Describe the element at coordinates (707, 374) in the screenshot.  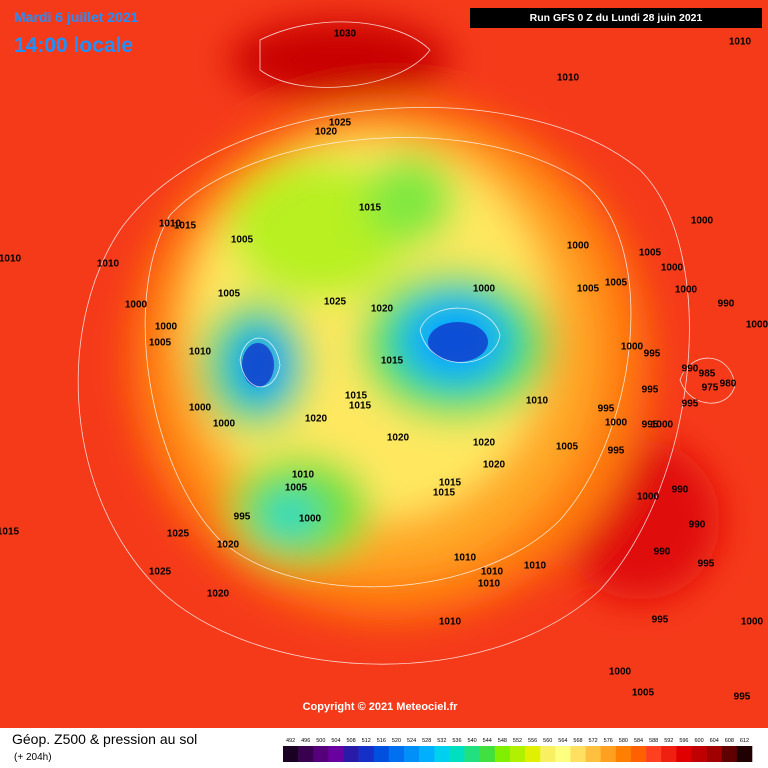
I see `isobar-label: 985` at that location.